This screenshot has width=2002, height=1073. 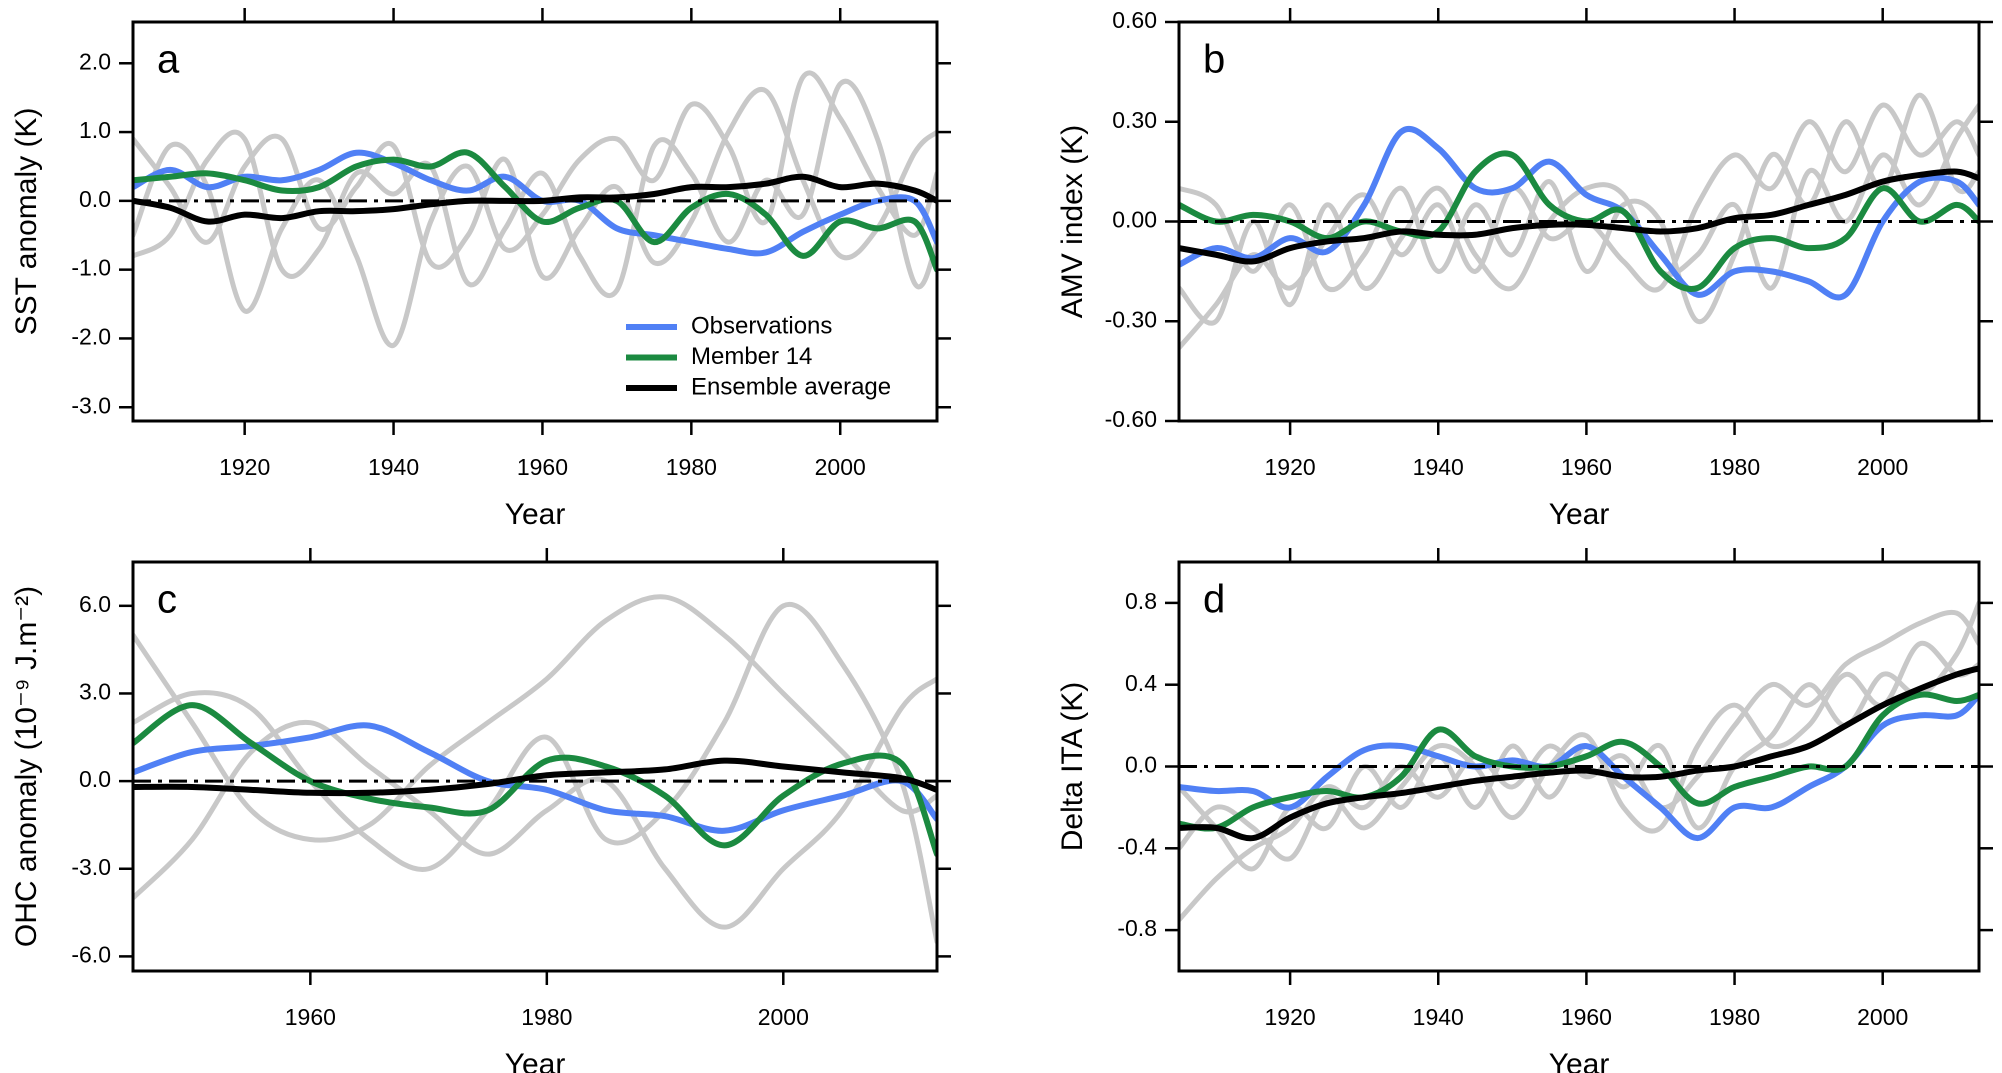 I want to click on y-tick-label: 0.60, so click(x=1134, y=20).